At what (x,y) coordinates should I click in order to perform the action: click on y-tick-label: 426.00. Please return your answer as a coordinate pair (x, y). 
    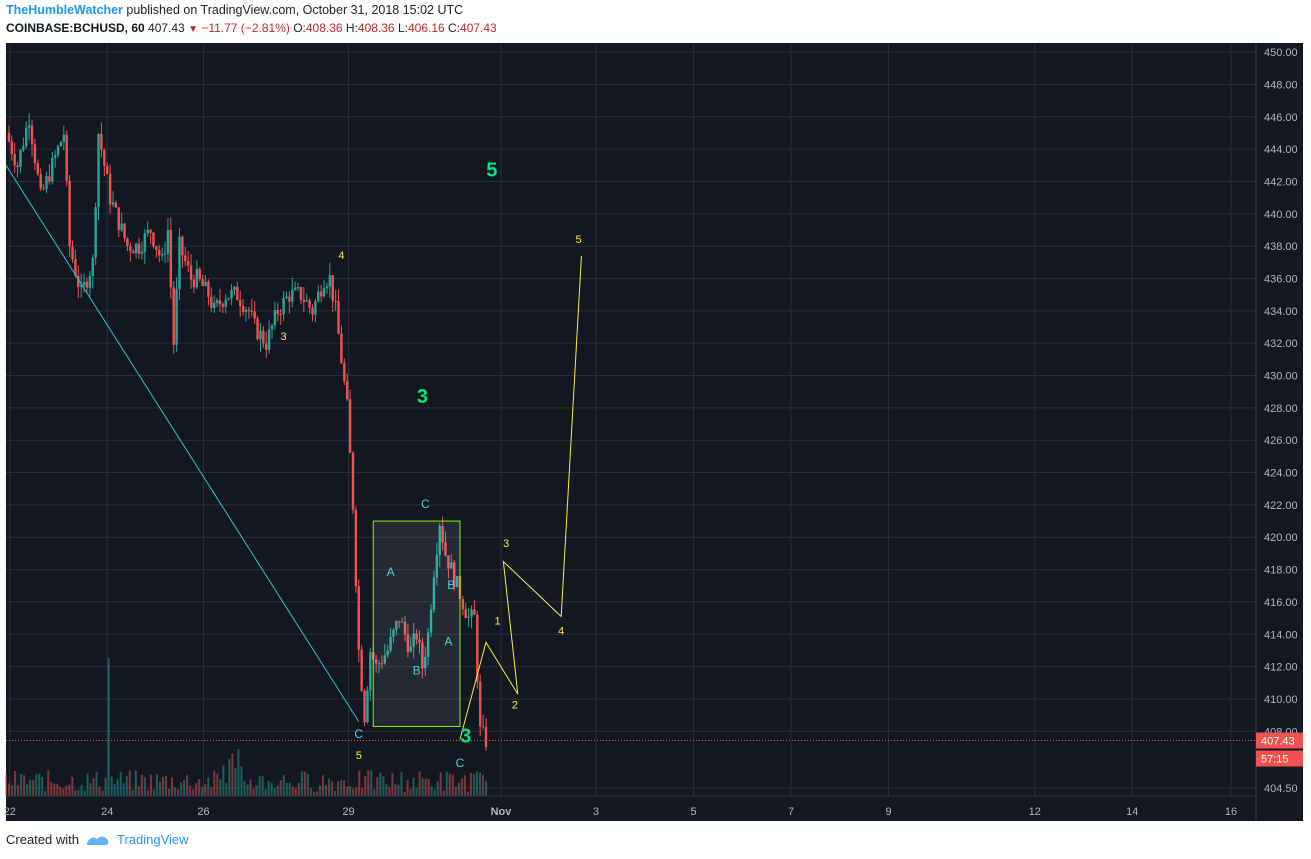
    Looking at the image, I should click on (1281, 441).